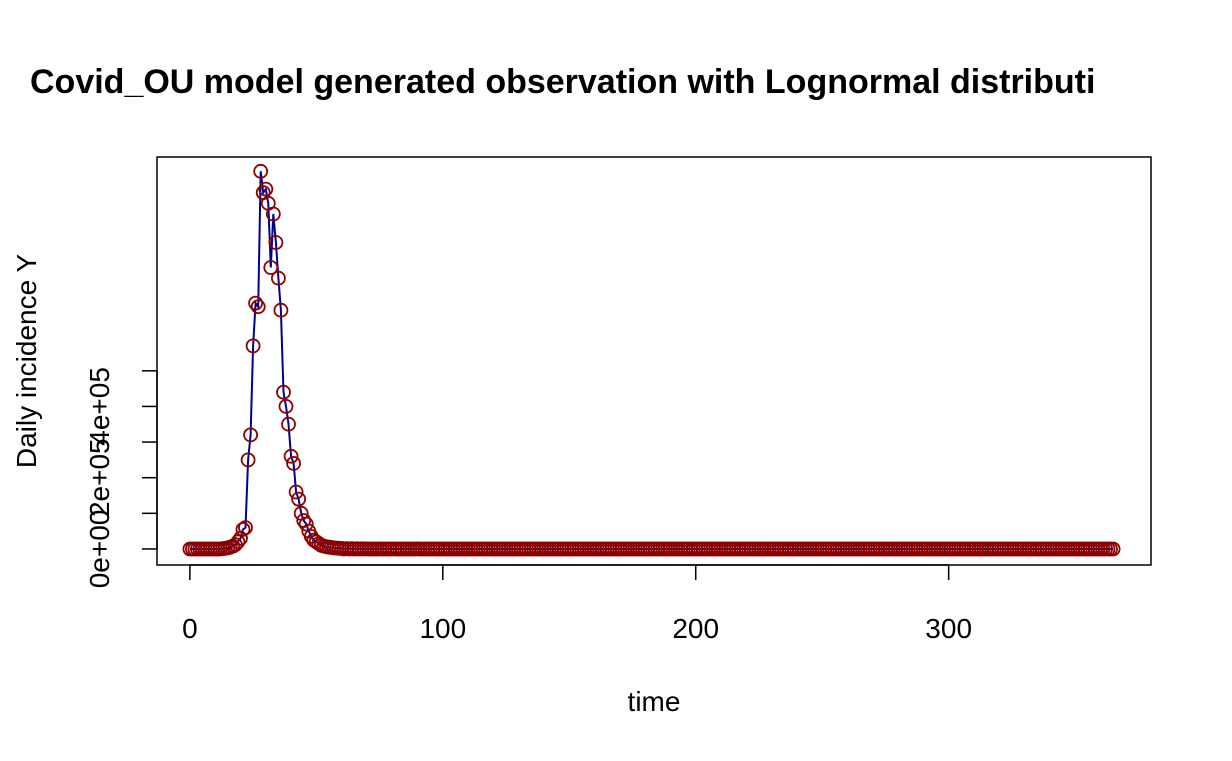  I want to click on y-axis-label: Daily incidence Y, so click(26, 361).